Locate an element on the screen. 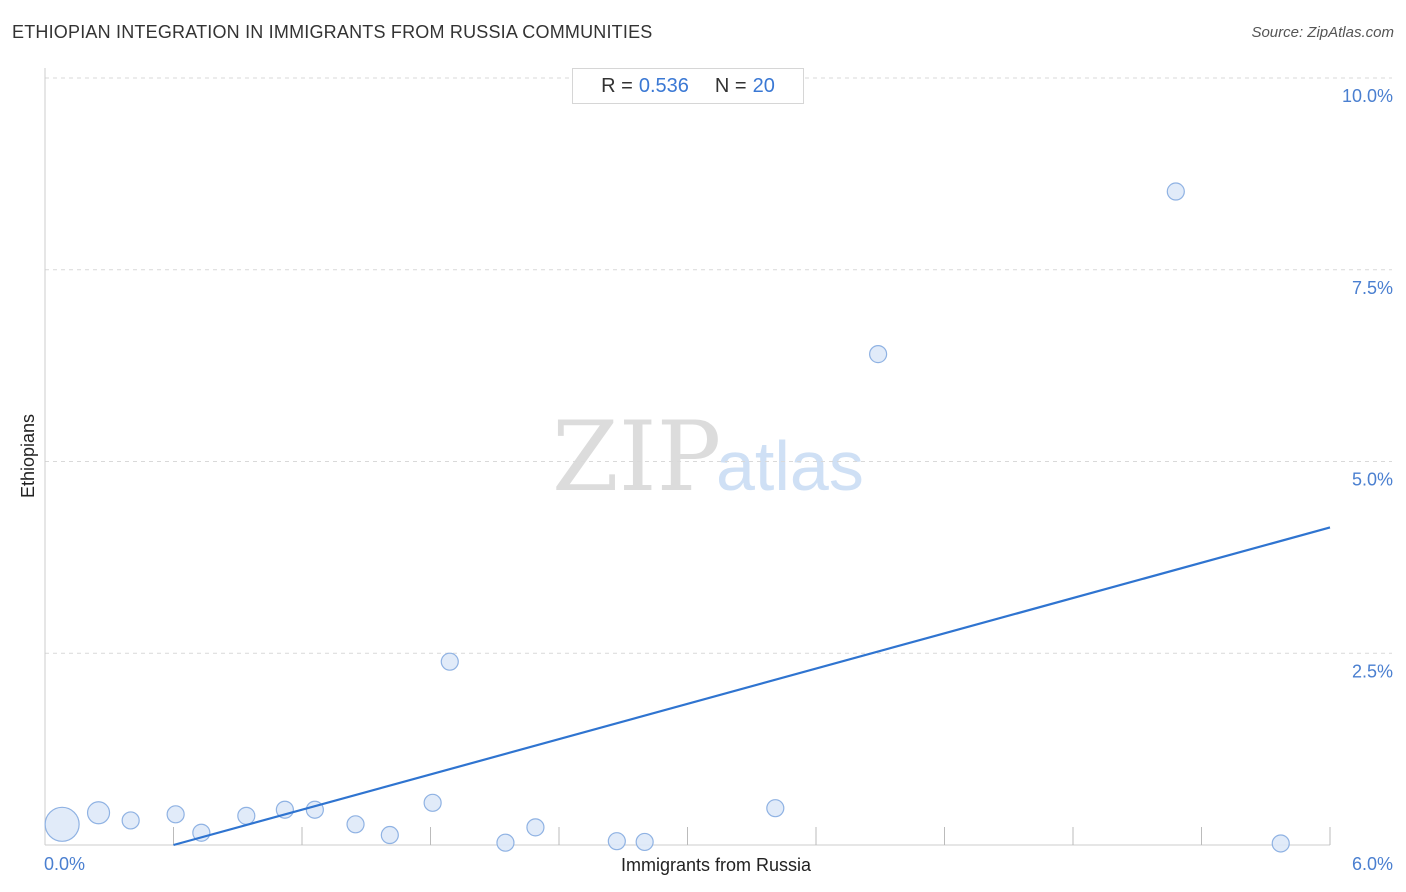  x-axis-title: Immigrants from Russia is located at coordinates (716, 865).